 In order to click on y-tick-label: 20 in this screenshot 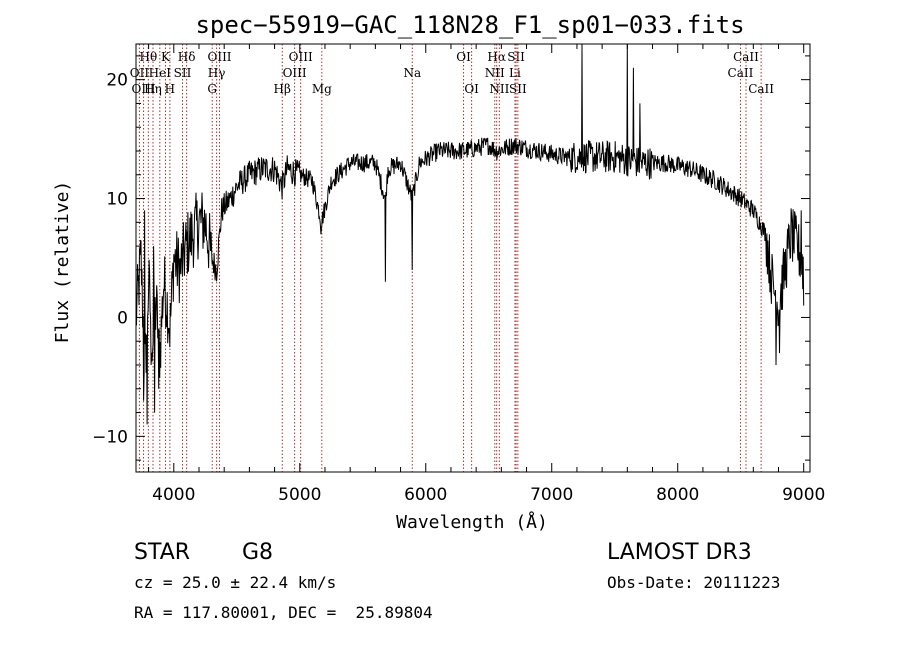, I will do `click(117, 81)`.